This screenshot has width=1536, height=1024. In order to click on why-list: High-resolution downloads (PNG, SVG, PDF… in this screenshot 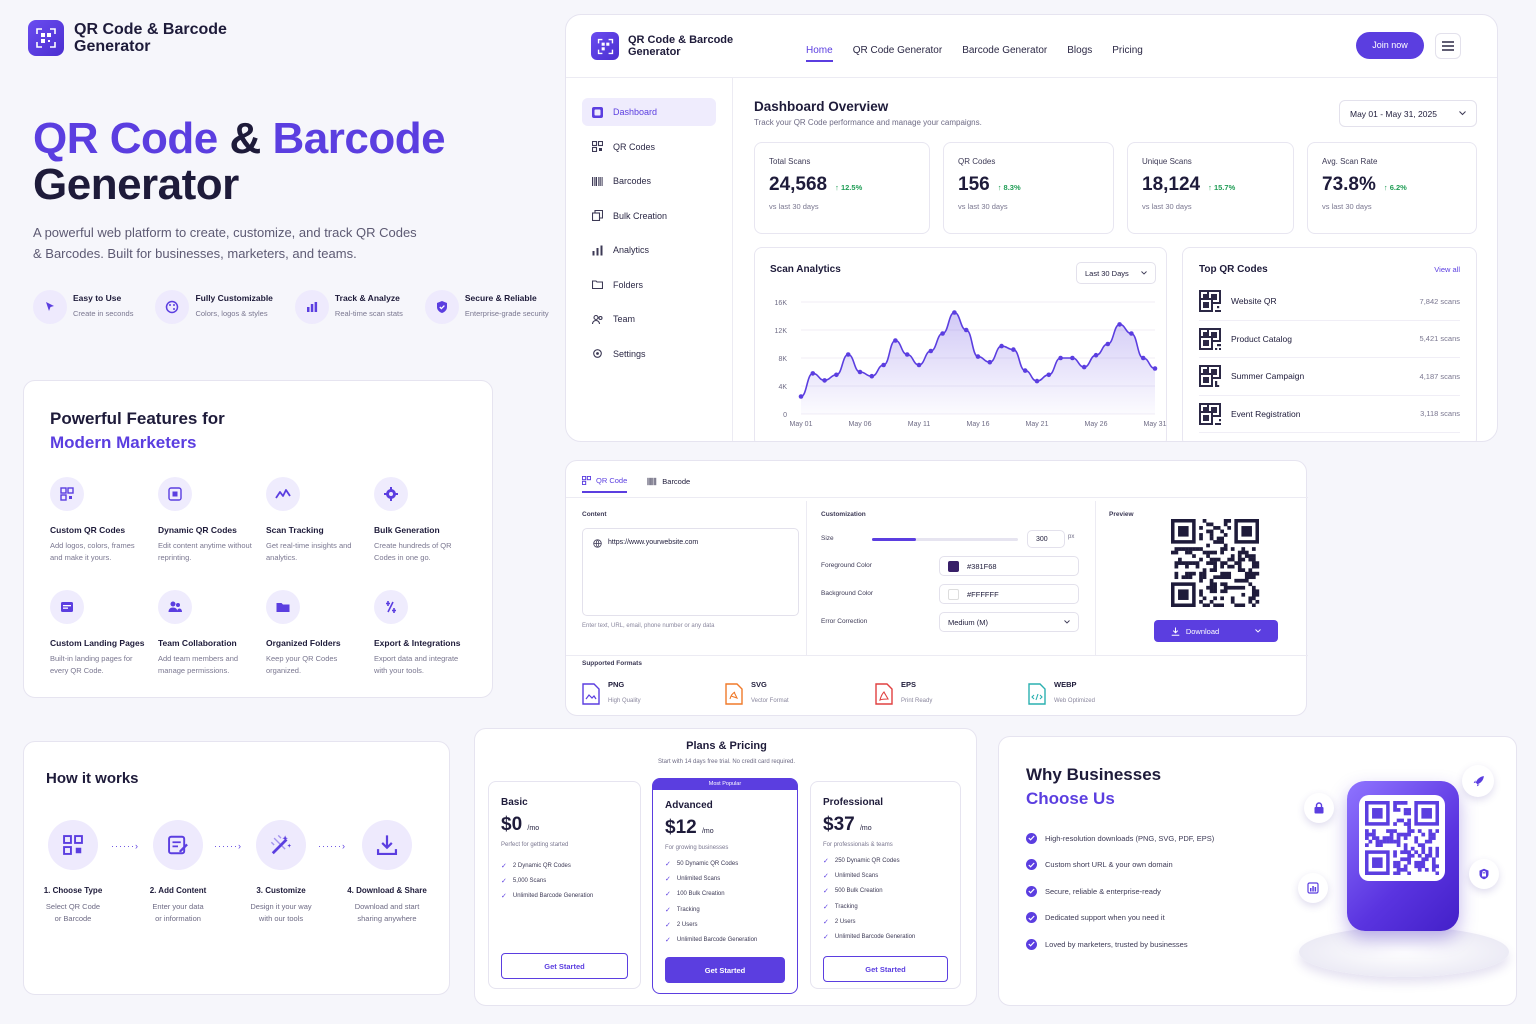, I will do `click(1120, 891)`.